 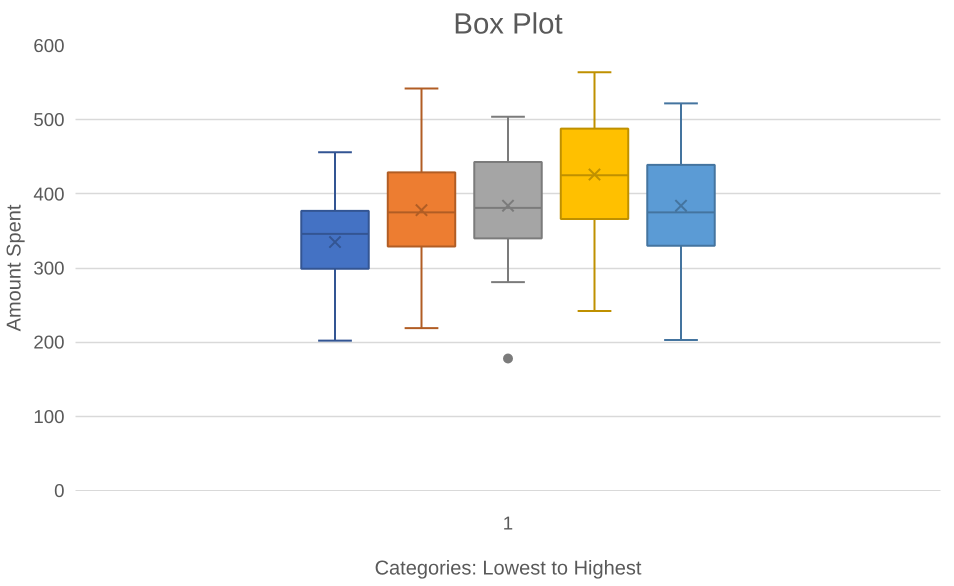 What do you see at coordinates (59, 490) in the screenshot?
I see `y-tick-label: 0` at bounding box center [59, 490].